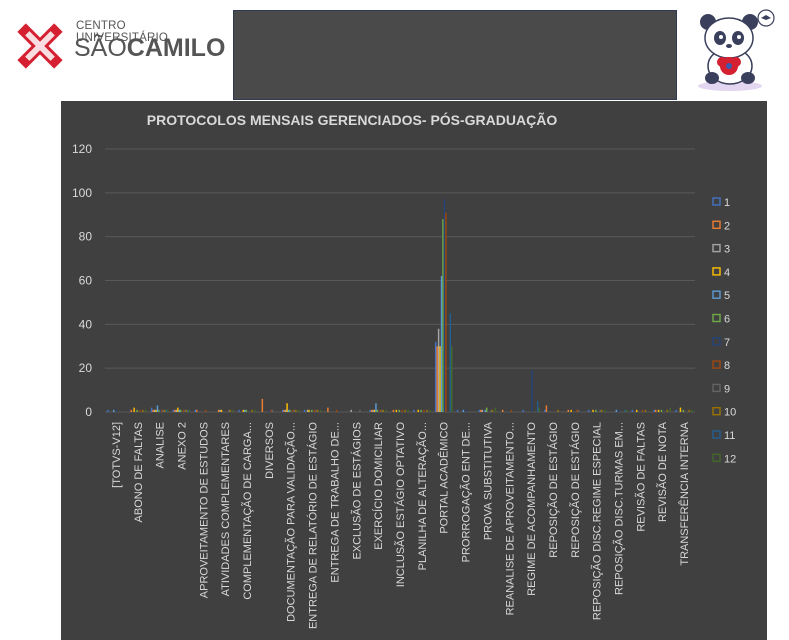 This screenshot has width=789, height=640. I want to click on x-tick-label: PROVA SUBSTITUTIVA, so click(488, 480).